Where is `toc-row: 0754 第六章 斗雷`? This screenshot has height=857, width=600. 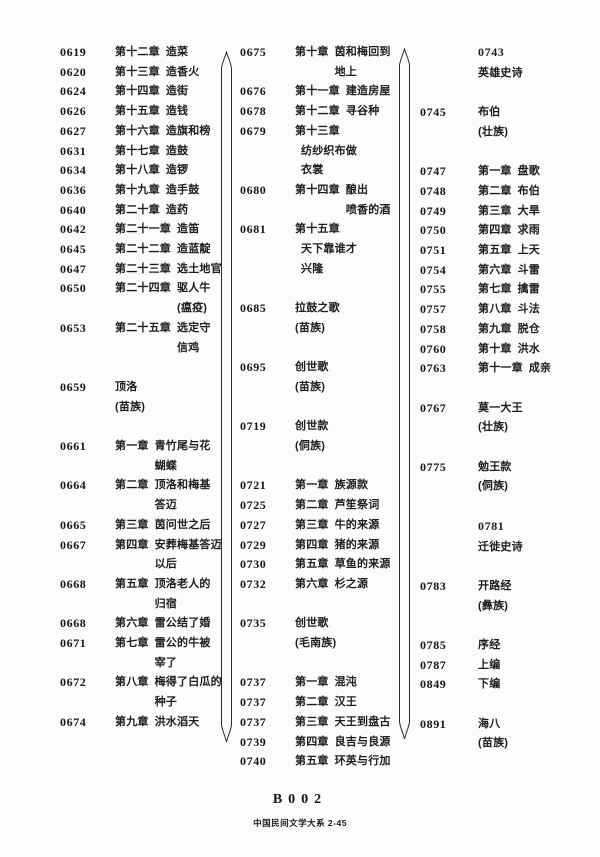
toc-row: 0754 第六章 斗雷 is located at coordinates (507, 271).